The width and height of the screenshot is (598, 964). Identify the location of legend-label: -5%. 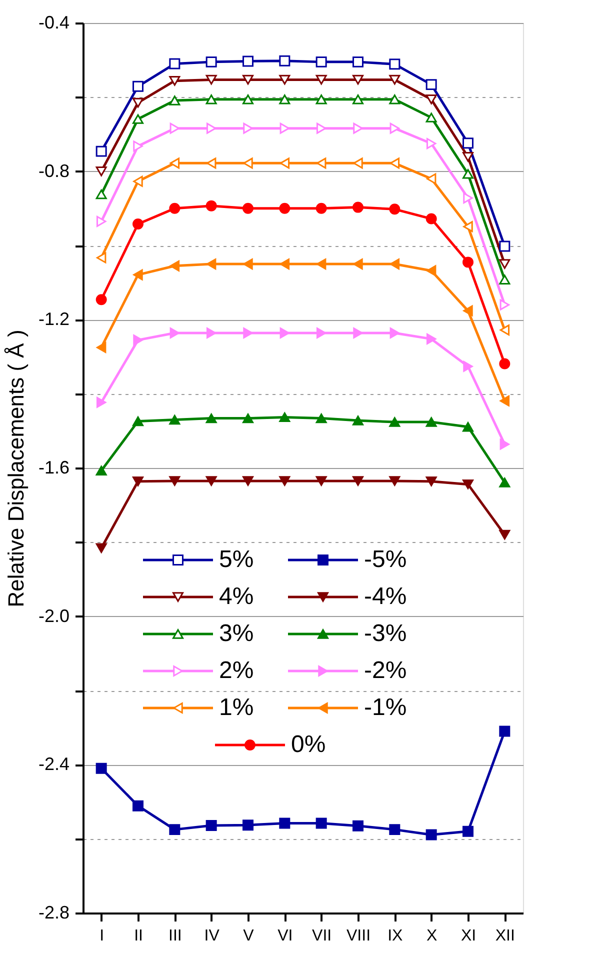
(385, 559).